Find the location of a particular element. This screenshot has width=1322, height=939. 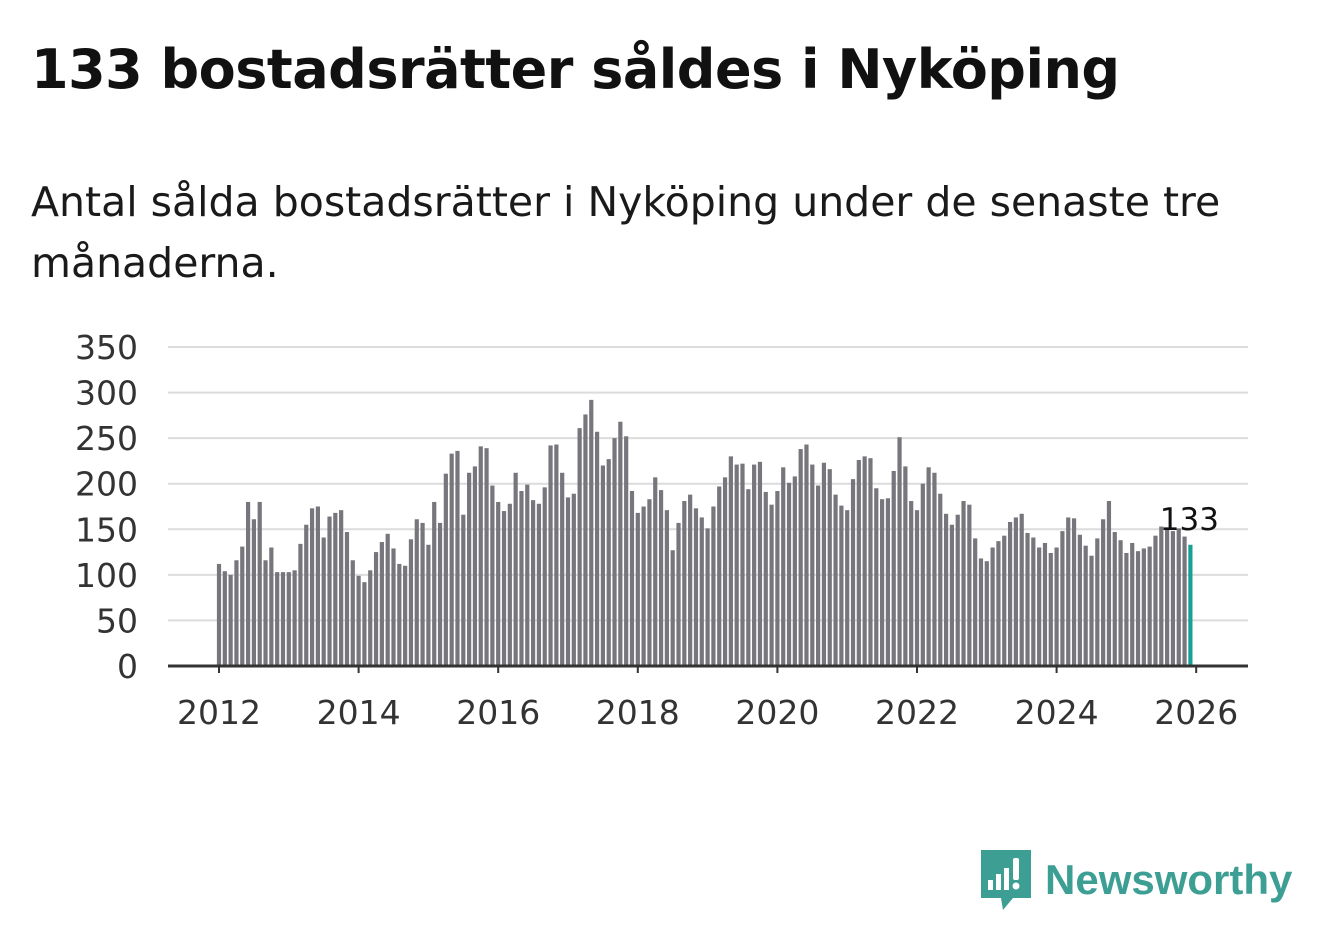

y-tick-label: 50 is located at coordinates (117, 620).